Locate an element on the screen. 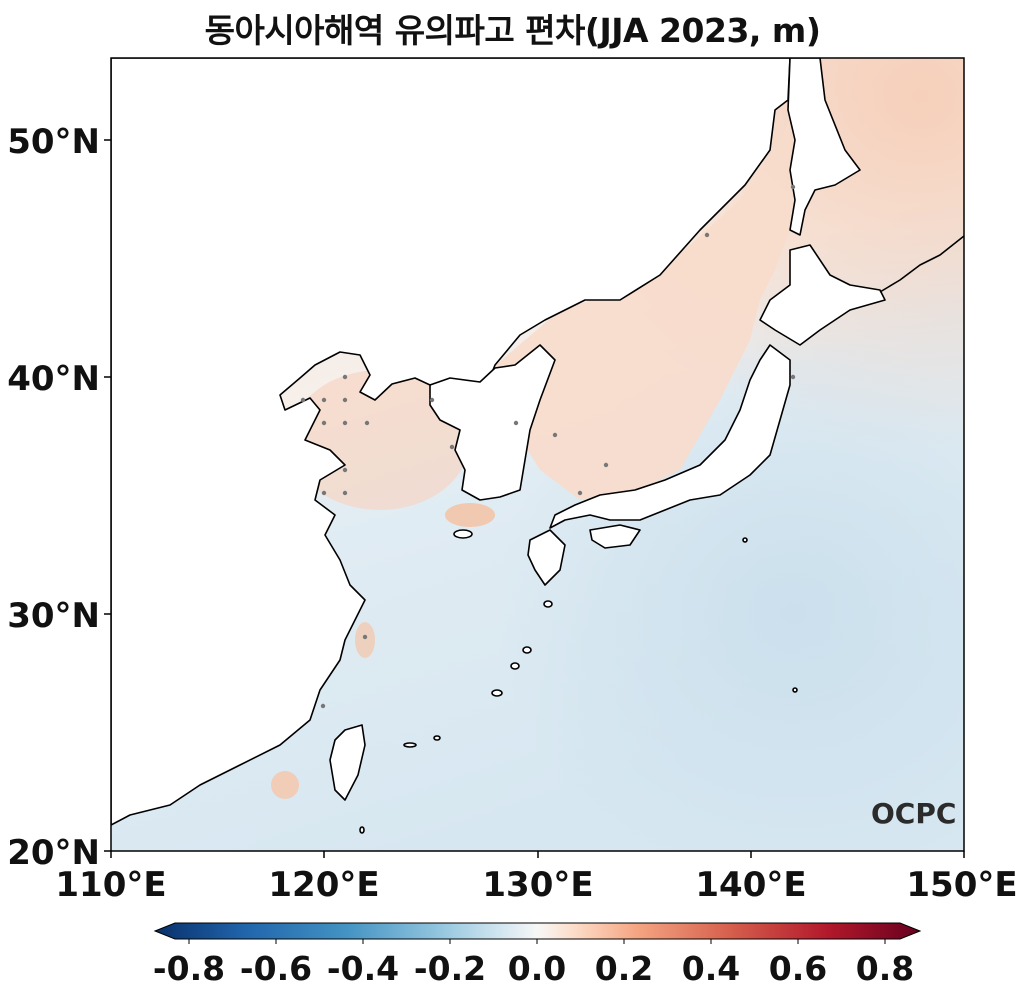 The height and width of the screenshot is (998, 1025). ocpc-logo-text: OCPC is located at coordinates (913, 813).